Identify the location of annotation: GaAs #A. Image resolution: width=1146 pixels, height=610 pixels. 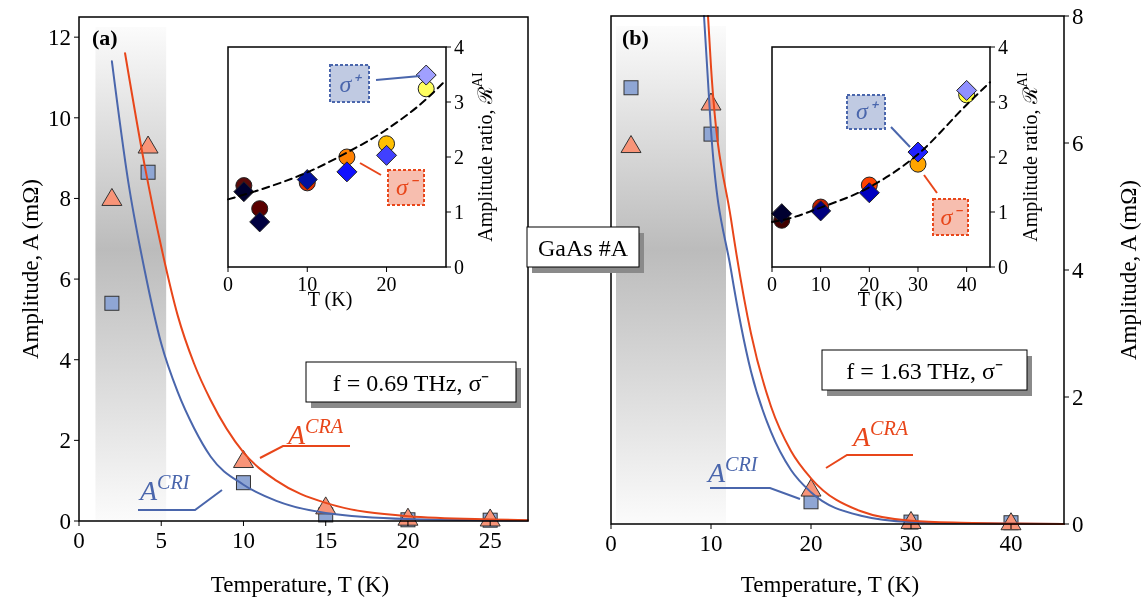
(583, 247).